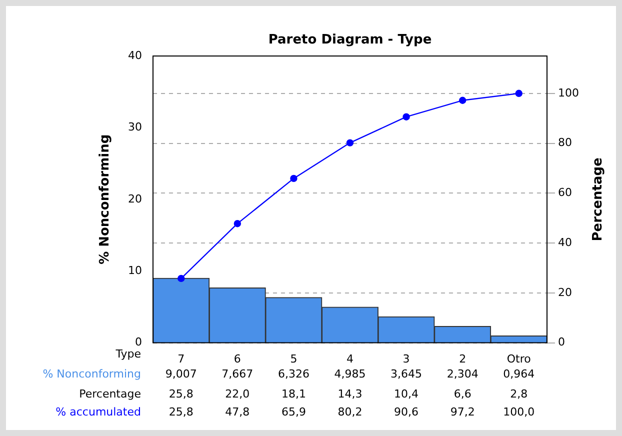 This screenshot has width=622, height=436. I want to click on text: % accumulated, so click(98, 412).